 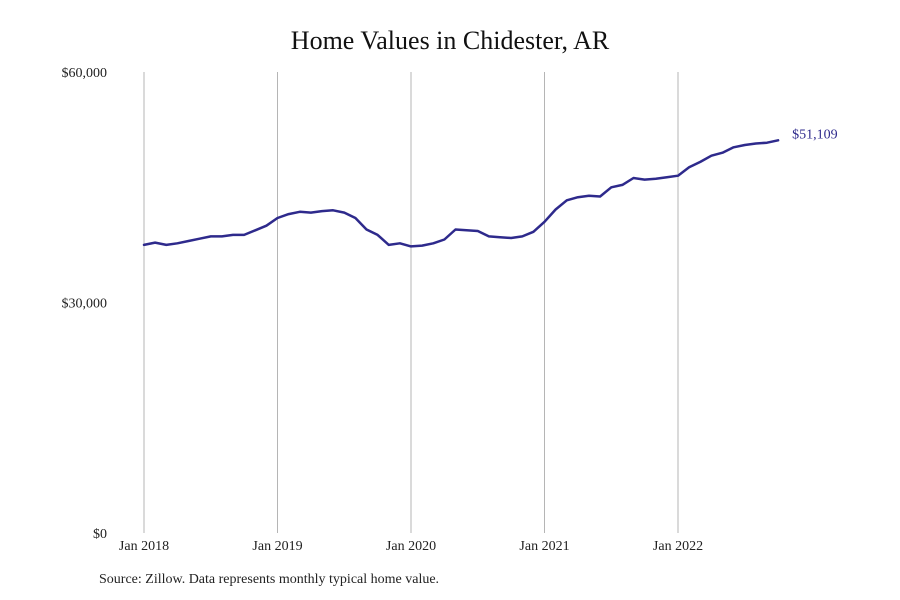 I want to click on x-tick-label: Jan 2019, so click(x=277, y=546).